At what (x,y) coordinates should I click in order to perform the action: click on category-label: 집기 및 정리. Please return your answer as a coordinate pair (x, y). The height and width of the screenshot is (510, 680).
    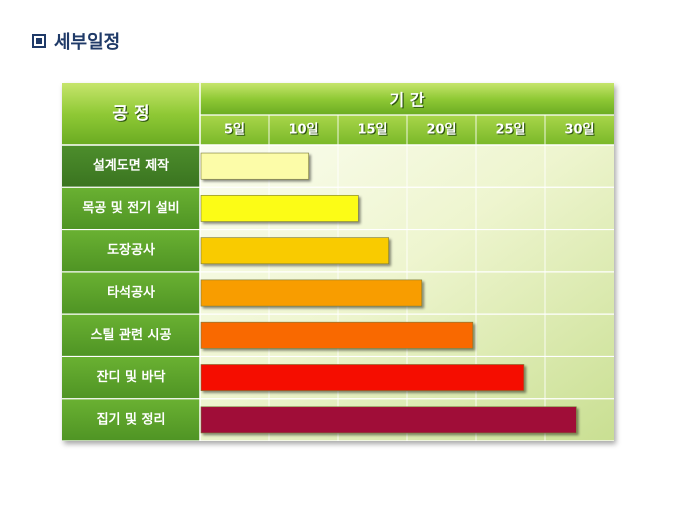
    Looking at the image, I should click on (131, 419).